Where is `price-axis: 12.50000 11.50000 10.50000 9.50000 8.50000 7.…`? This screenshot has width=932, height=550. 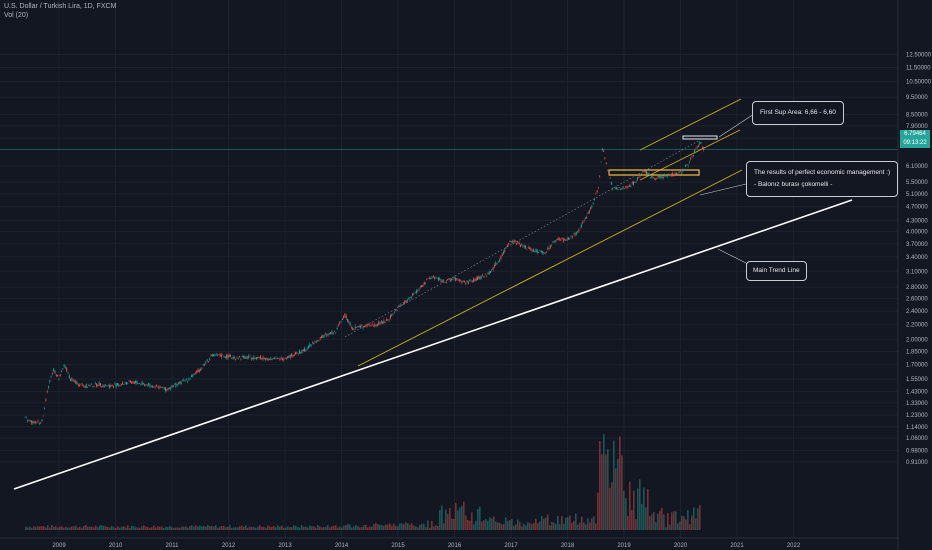
price-axis: 12.50000 11.50000 10.50000 9.50000 8.50000 7.… is located at coordinates (919, 258).